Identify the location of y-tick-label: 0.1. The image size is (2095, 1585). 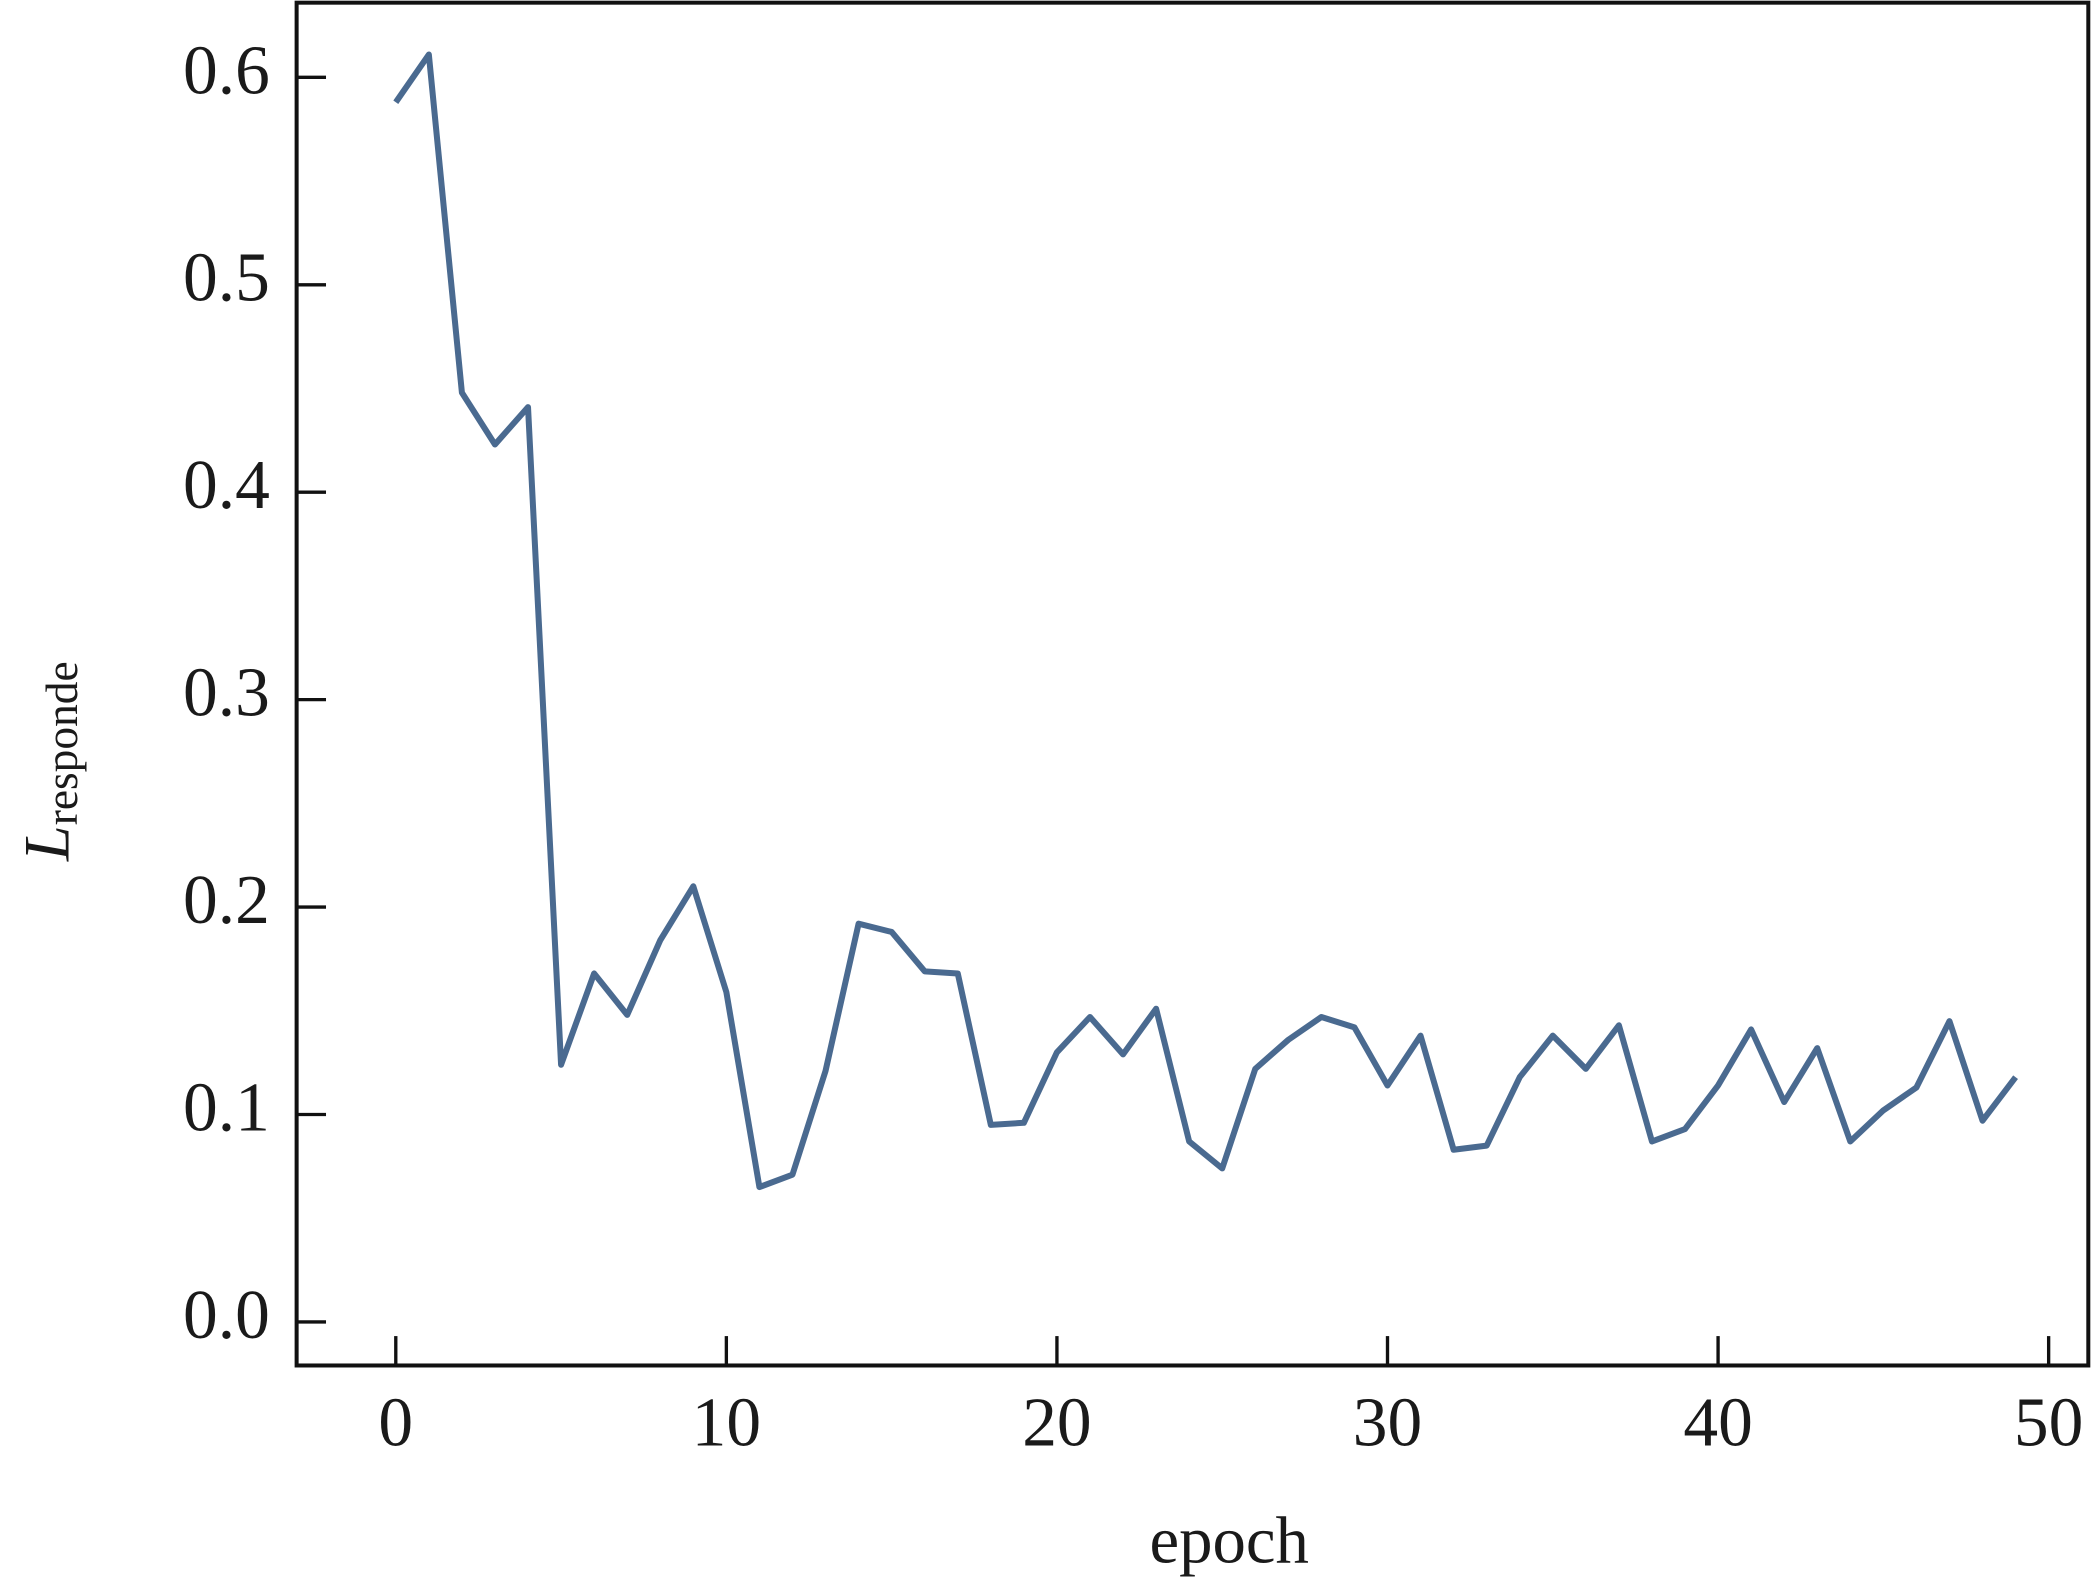
(226, 1107).